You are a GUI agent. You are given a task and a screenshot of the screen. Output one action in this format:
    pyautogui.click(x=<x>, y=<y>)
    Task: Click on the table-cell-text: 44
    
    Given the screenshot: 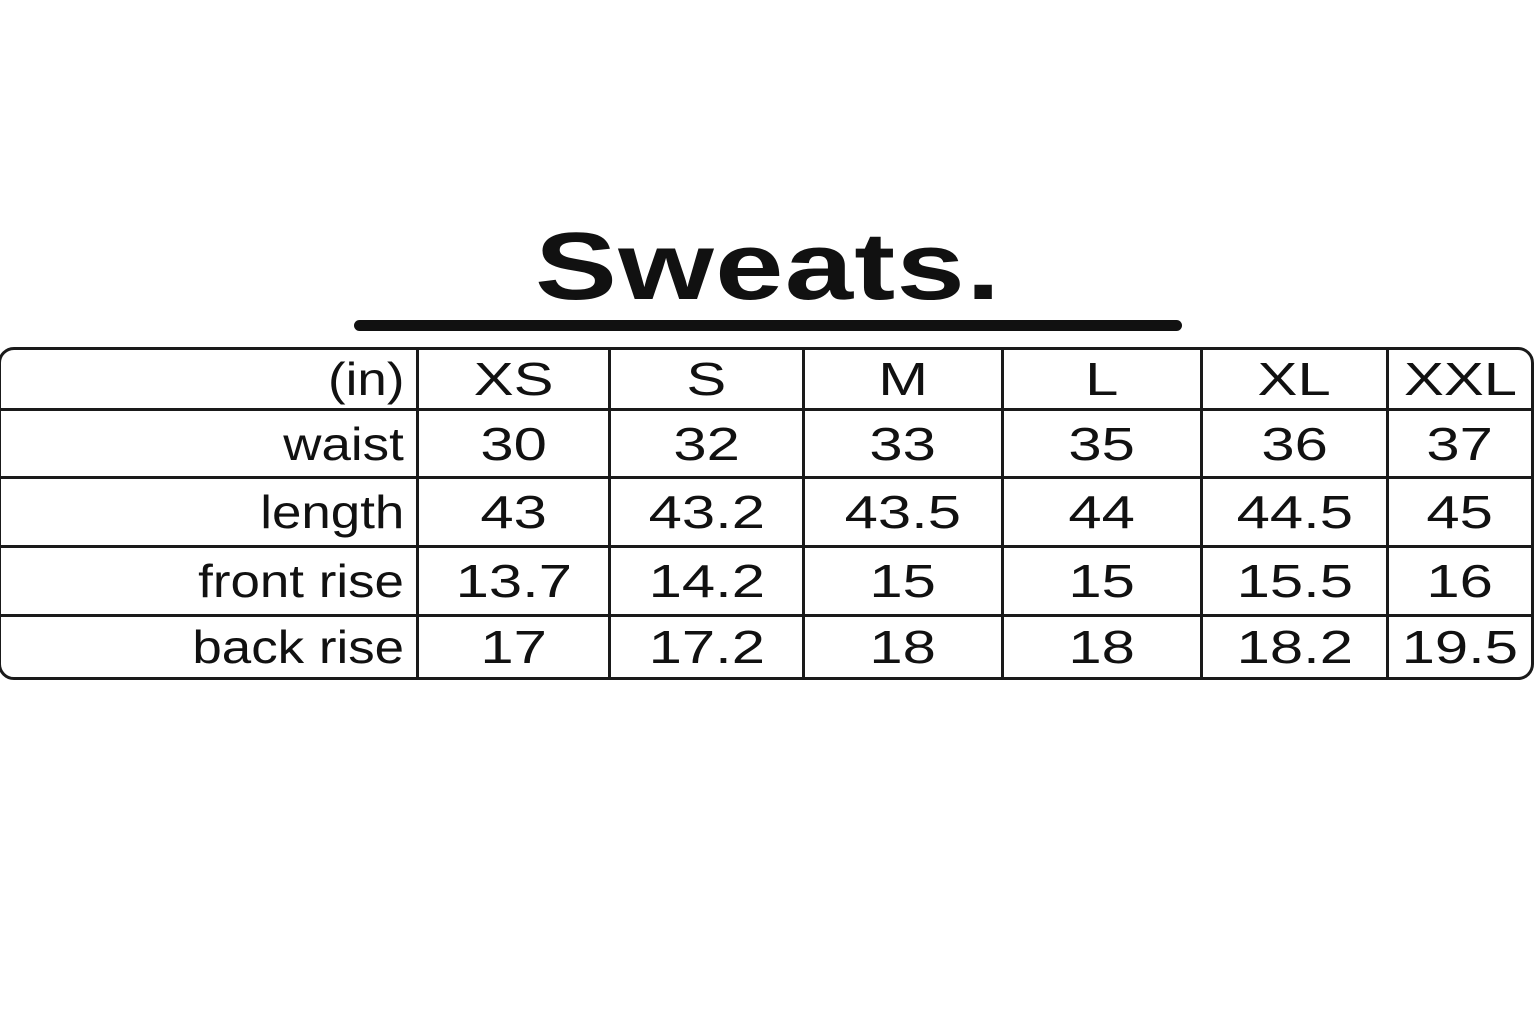 What is the action you would take?
    pyautogui.click(x=1102, y=512)
    